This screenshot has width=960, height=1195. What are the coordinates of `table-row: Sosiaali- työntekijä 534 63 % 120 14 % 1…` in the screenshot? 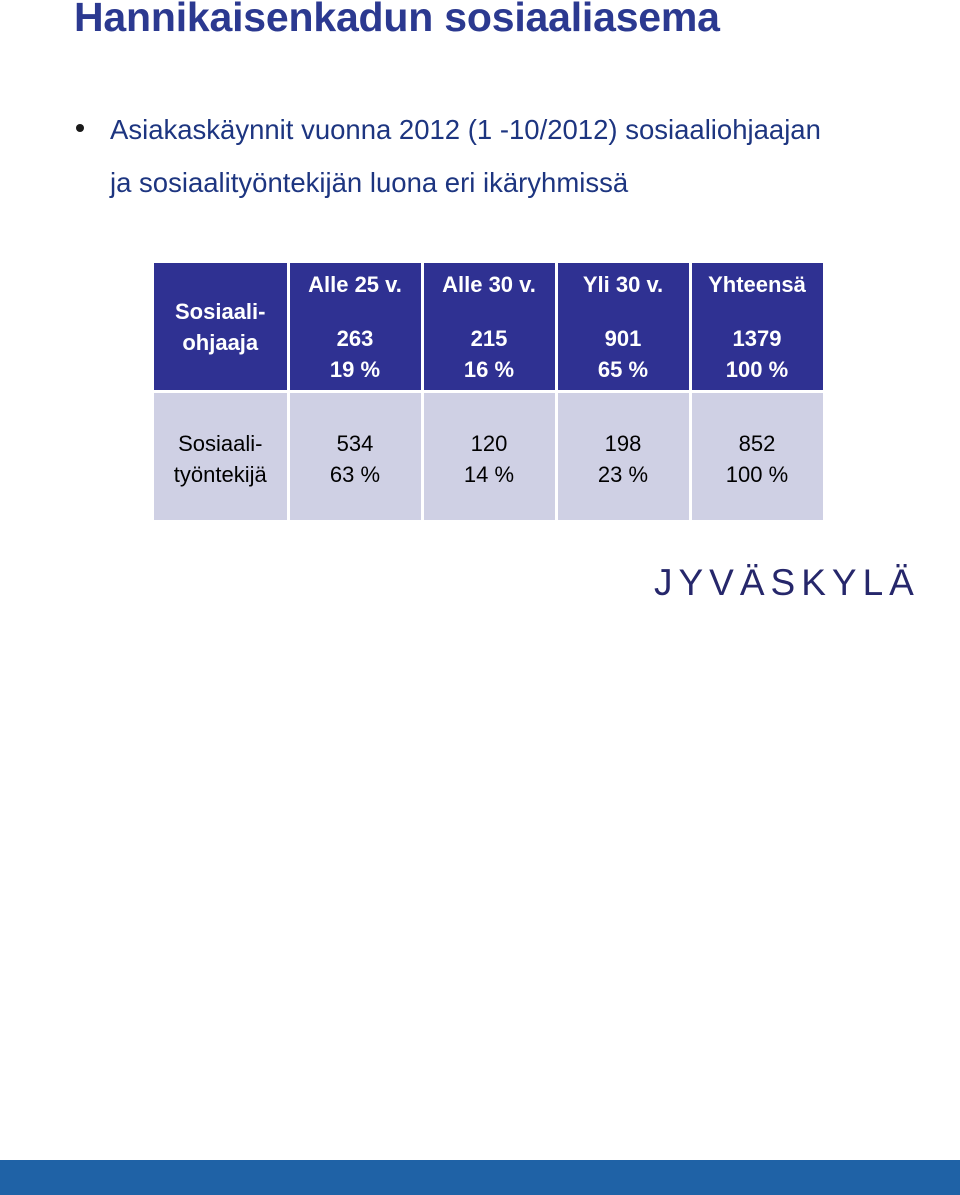 It's located at (490, 457).